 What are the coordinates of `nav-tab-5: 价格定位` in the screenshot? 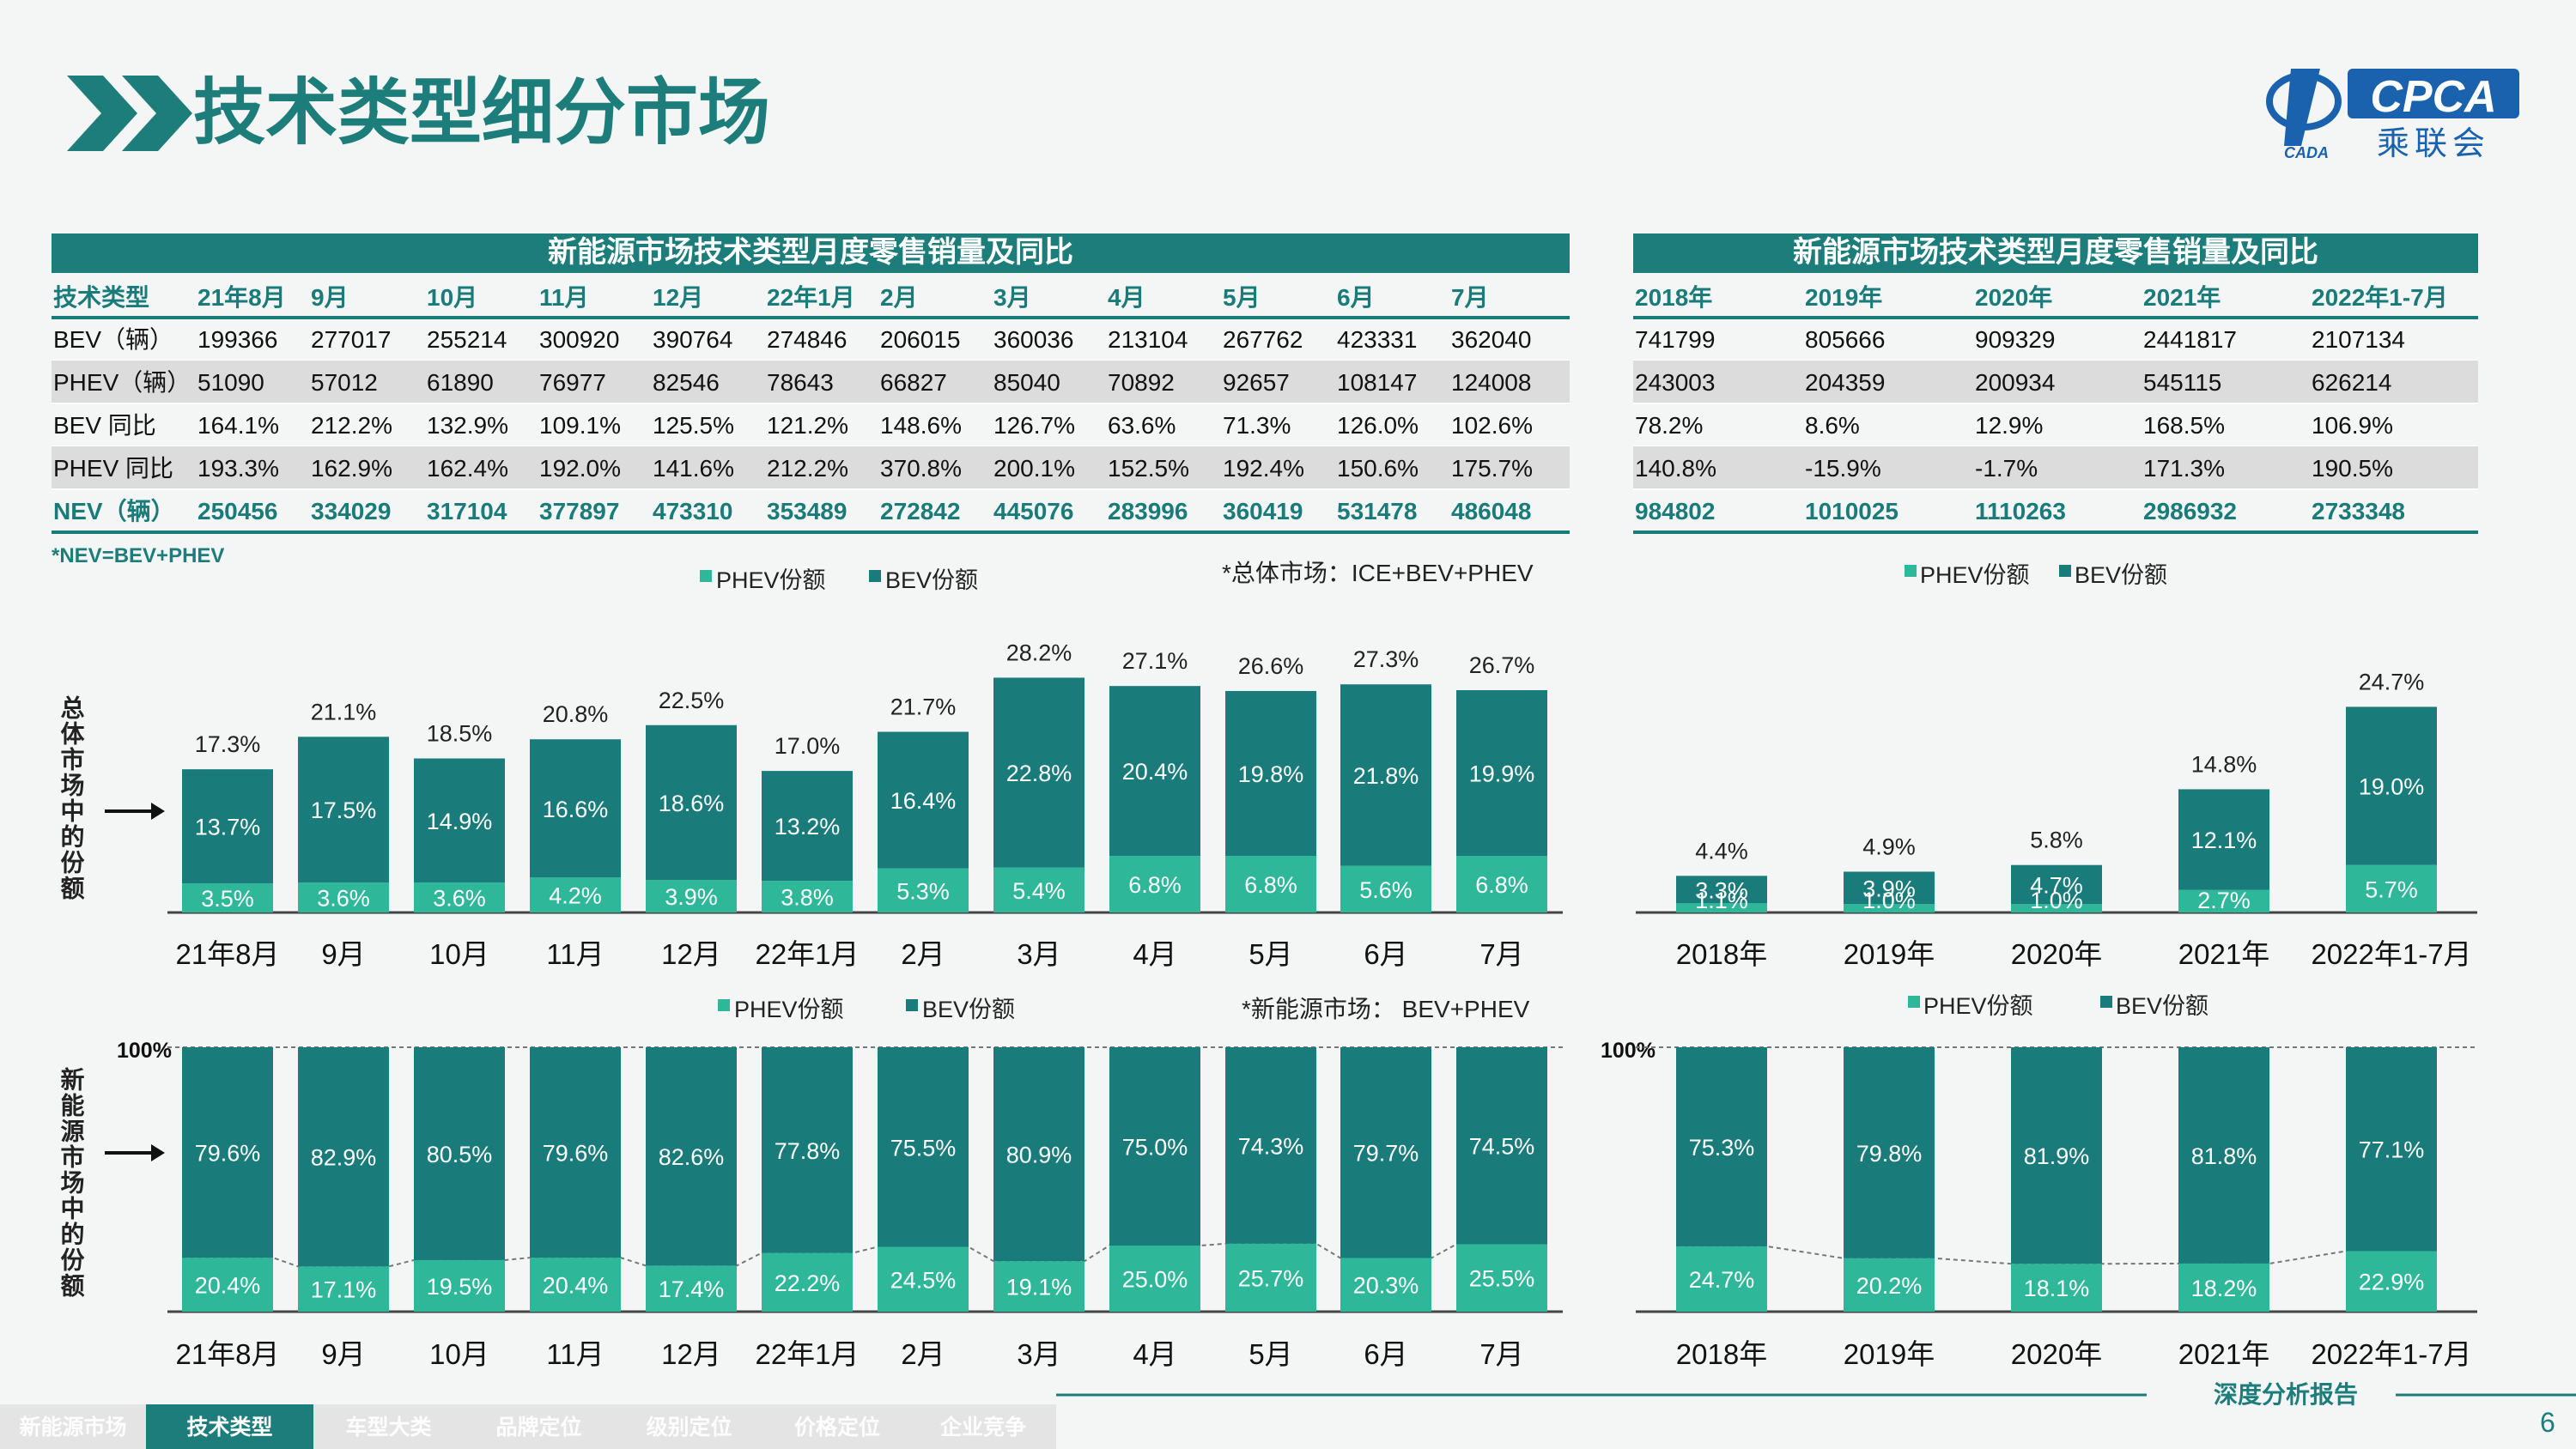 It's located at (837, 1427).